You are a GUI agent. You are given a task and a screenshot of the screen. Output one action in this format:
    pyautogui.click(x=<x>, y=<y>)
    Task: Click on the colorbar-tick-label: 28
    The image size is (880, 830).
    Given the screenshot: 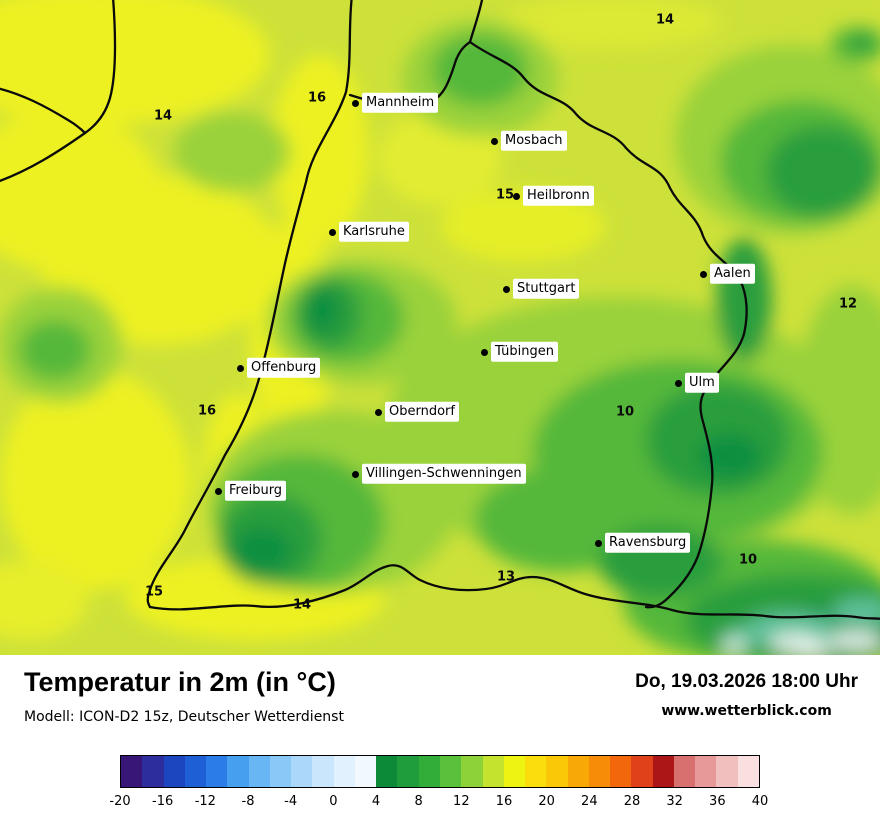 What is the action you would take?
    pyautogui.click(x=632, y=801)
    